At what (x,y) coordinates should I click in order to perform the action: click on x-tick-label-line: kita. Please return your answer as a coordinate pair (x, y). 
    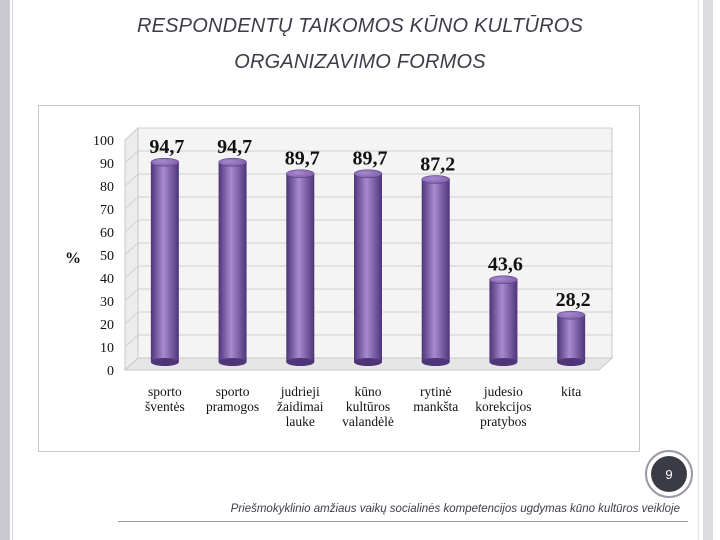
    Looking at the image, I should click on (571, 391).